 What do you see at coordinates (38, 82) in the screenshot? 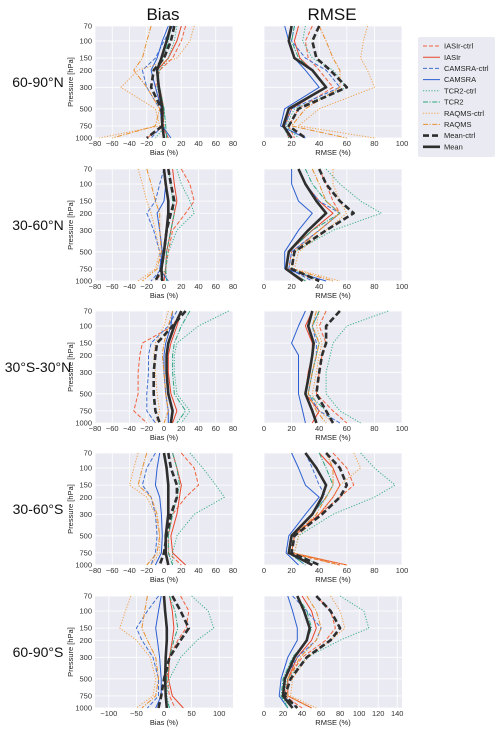
I see `region-label: 60-90°N` at bounding box center [38, 82].